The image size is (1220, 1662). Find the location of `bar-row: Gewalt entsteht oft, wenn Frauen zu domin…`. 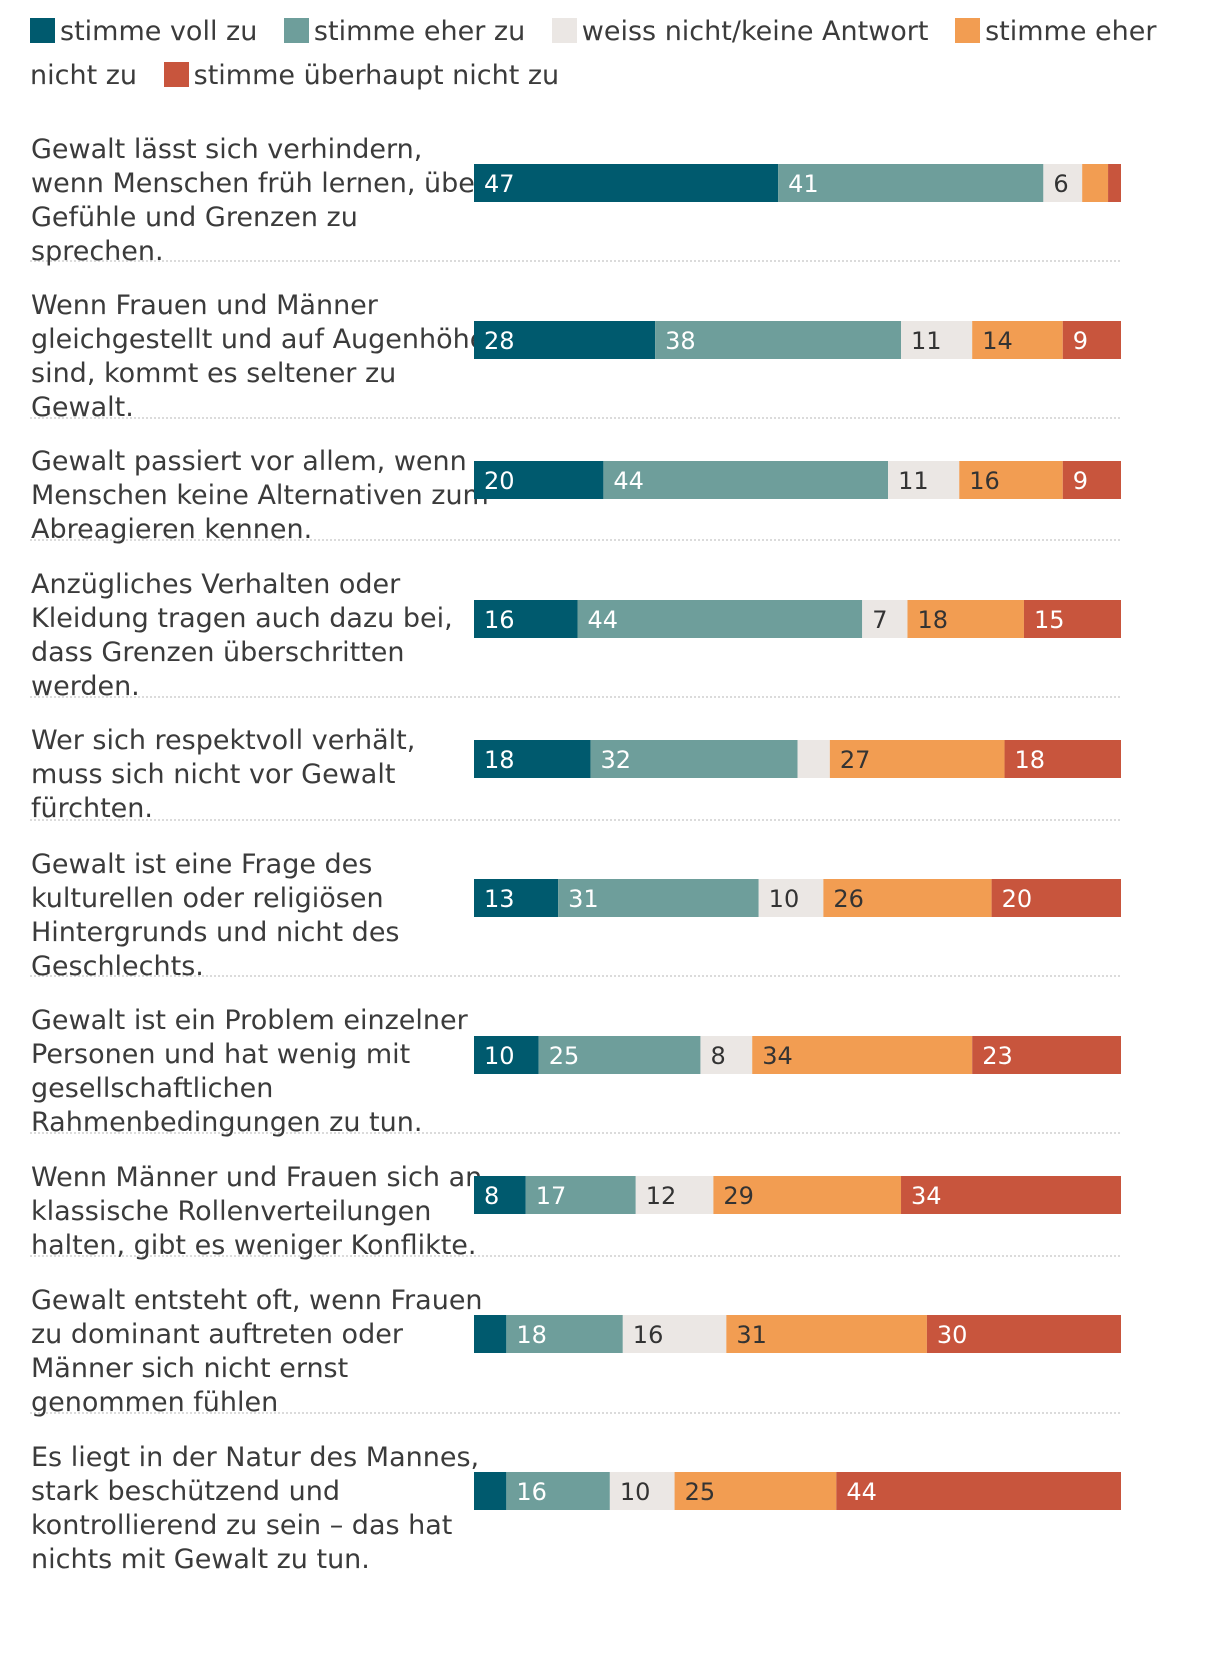

bar-row: Gewalt entsteht oft, wenn Frauen zu domin… is located at coordinates (576, 1351).